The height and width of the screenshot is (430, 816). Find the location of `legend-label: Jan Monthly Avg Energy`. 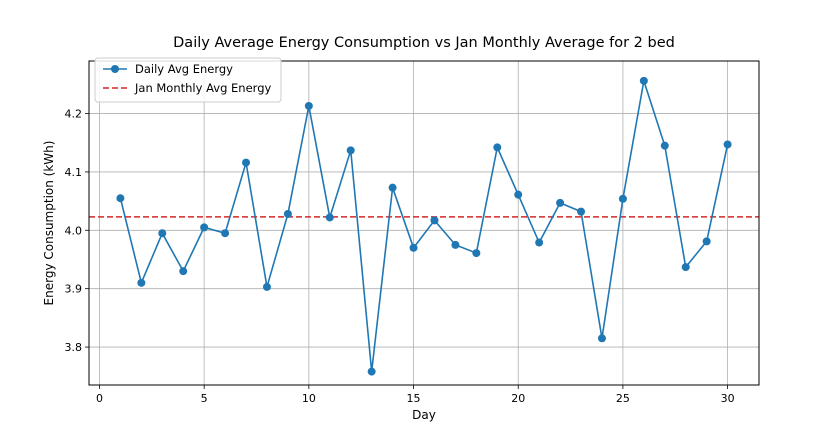

legend-label: Jan Monthly Avg Energy is located at coordinates (202, 88).